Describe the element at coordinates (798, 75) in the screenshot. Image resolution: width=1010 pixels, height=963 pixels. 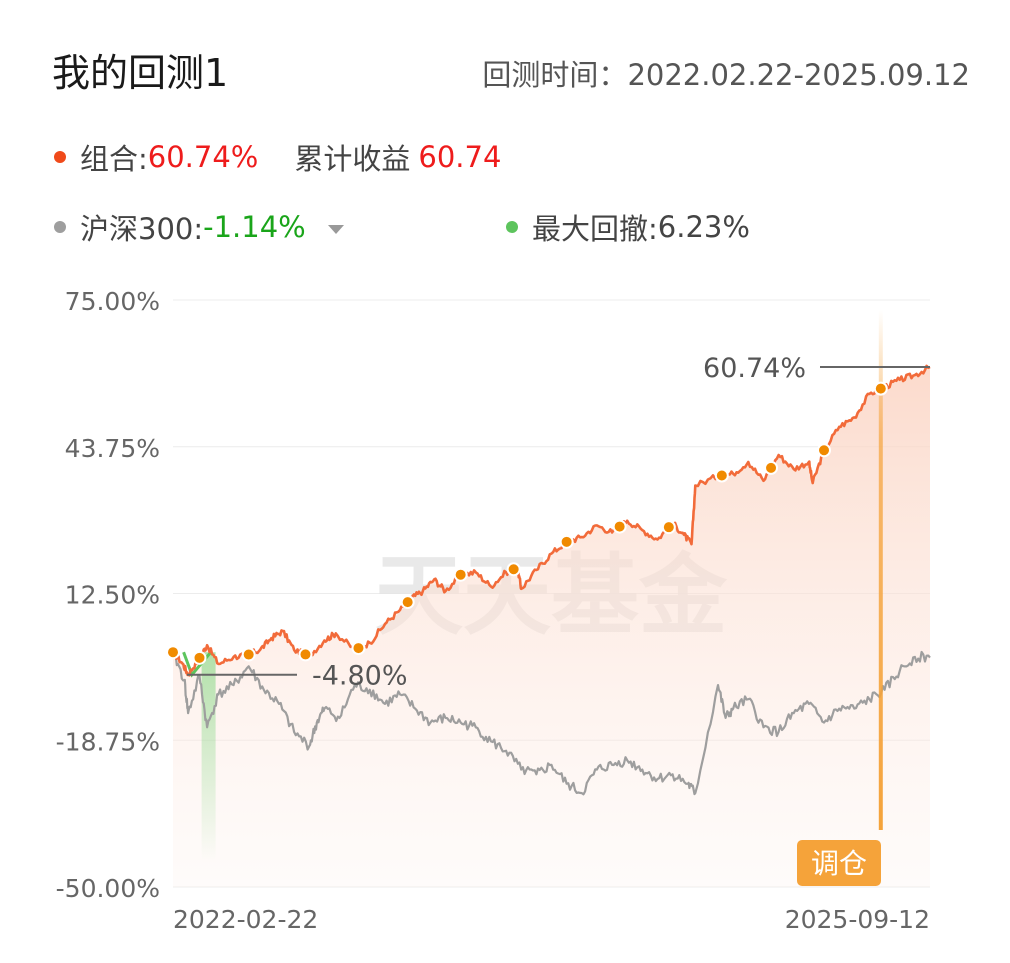
I see `period-value: 2022.02.22-2025.09.12` at that location.